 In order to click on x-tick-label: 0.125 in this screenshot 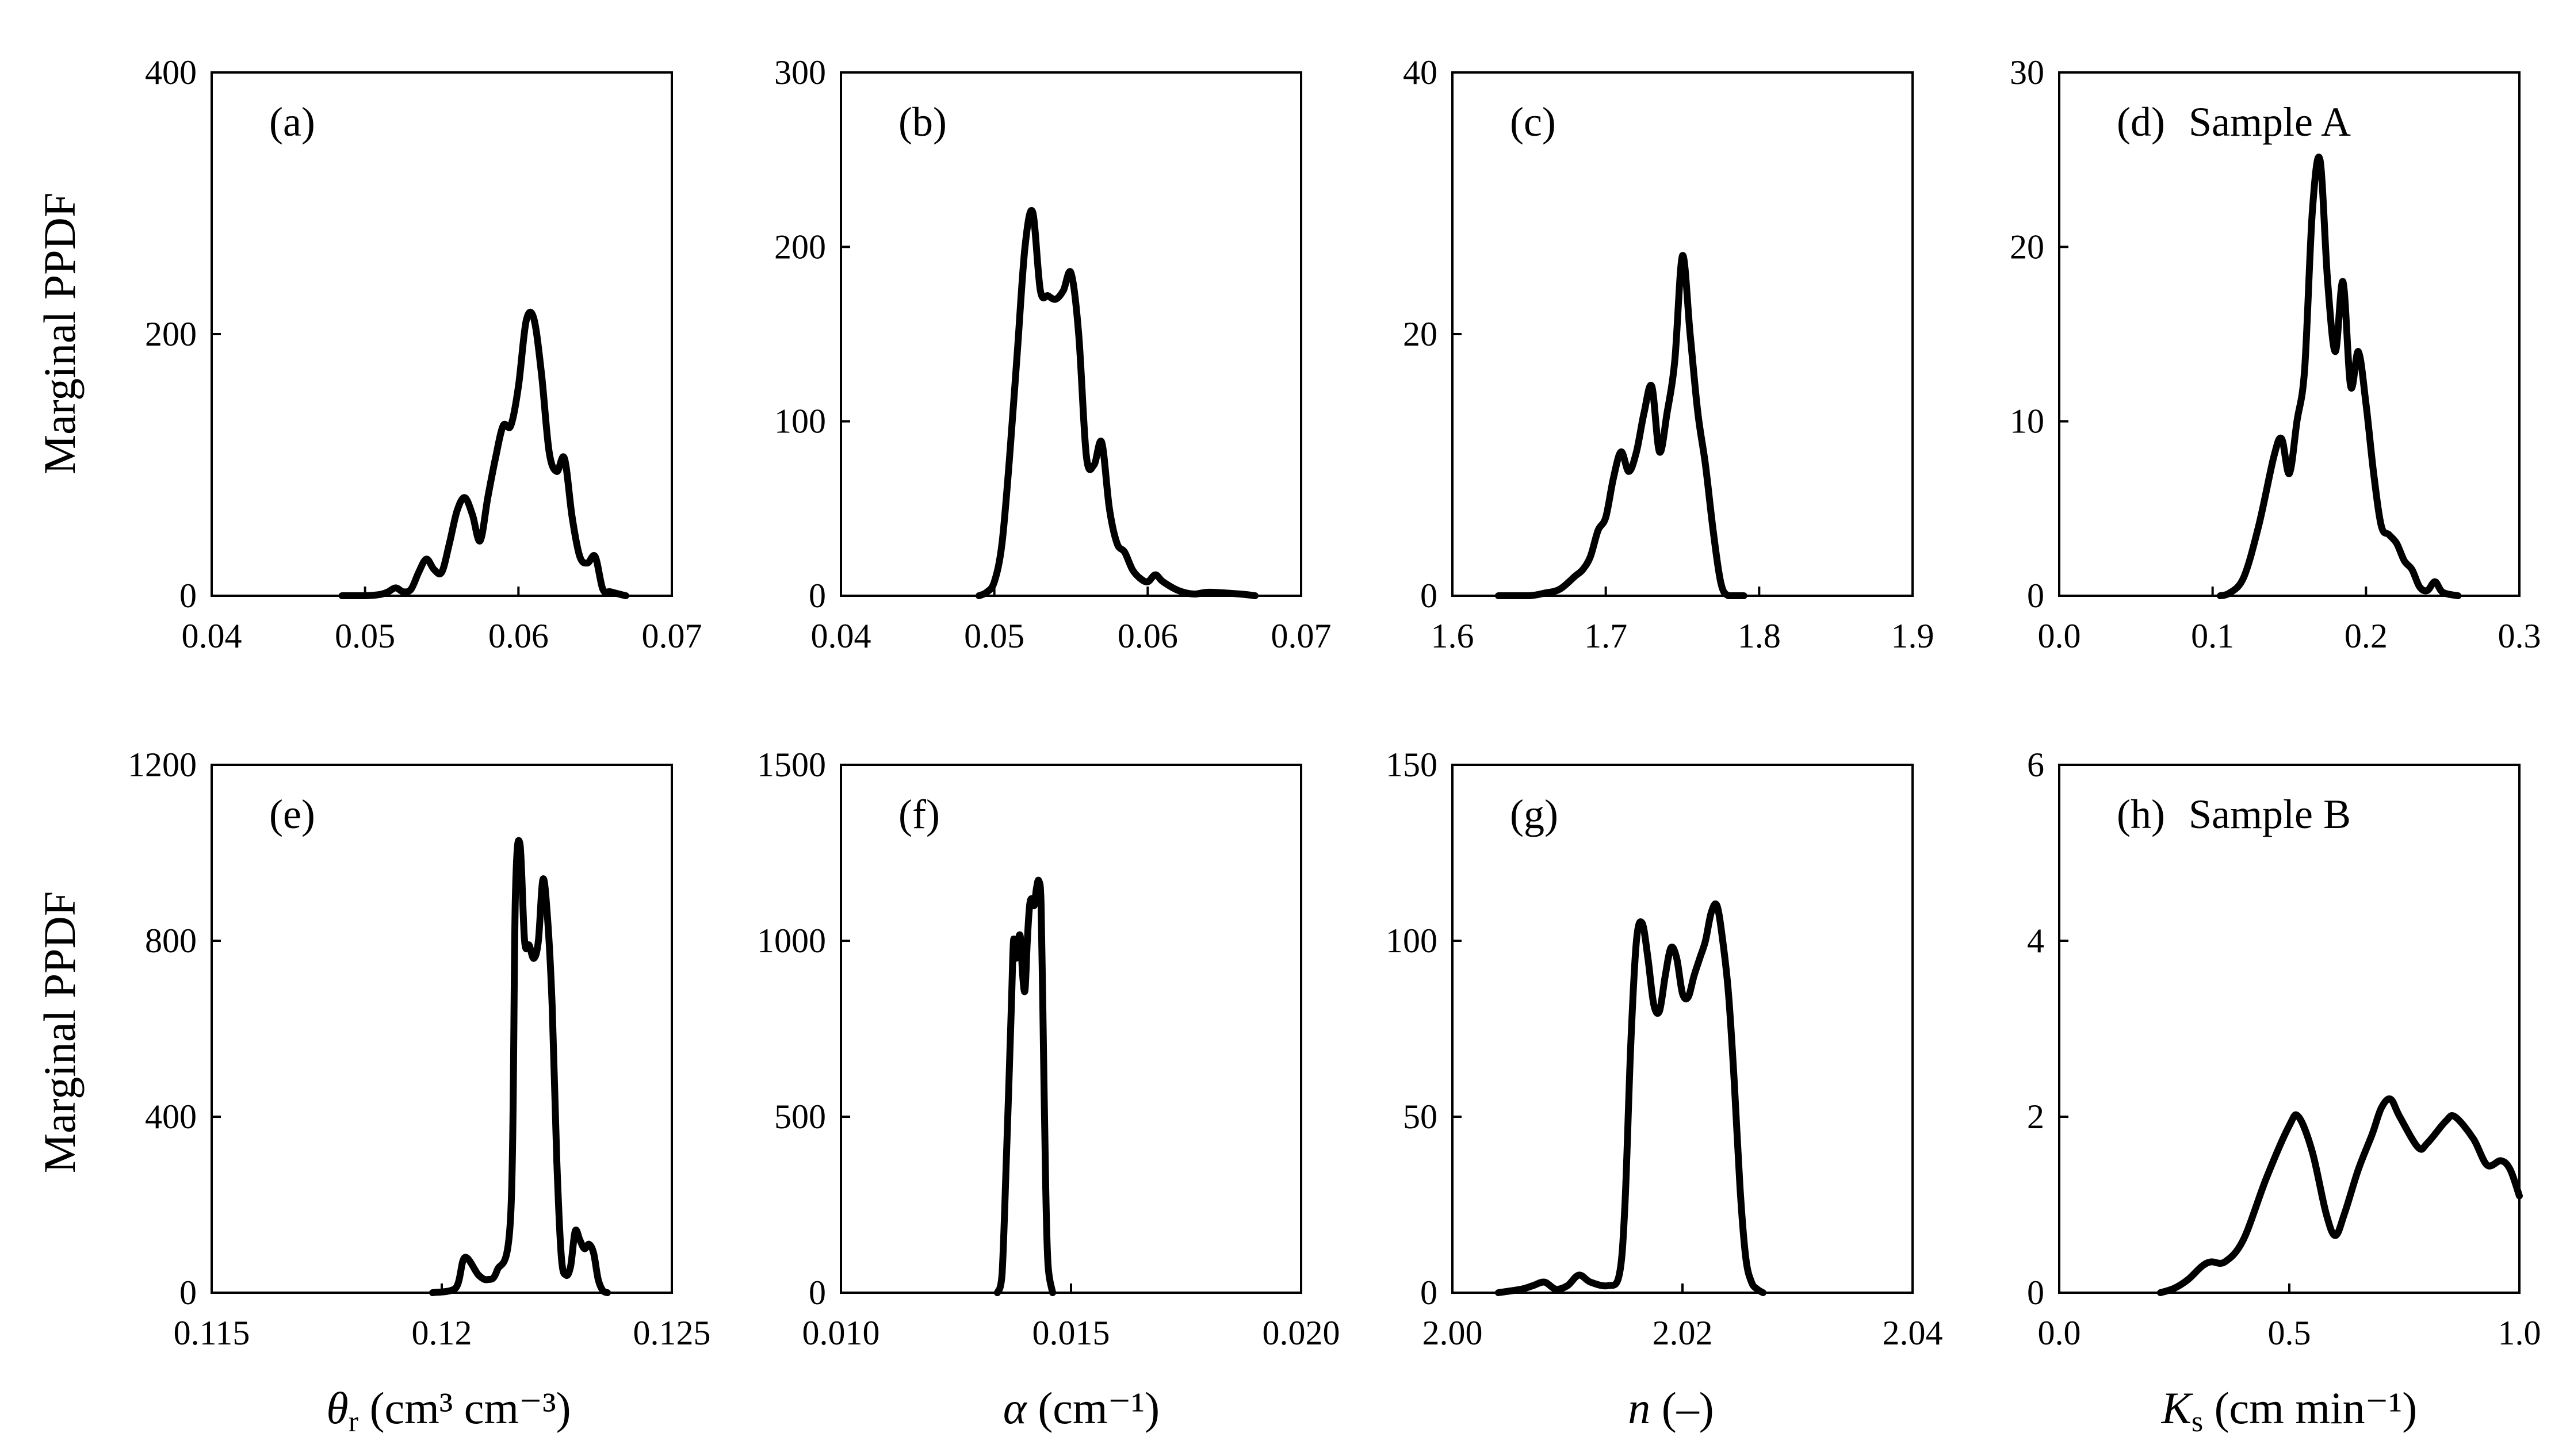, I will do `click(672, 1333)`.